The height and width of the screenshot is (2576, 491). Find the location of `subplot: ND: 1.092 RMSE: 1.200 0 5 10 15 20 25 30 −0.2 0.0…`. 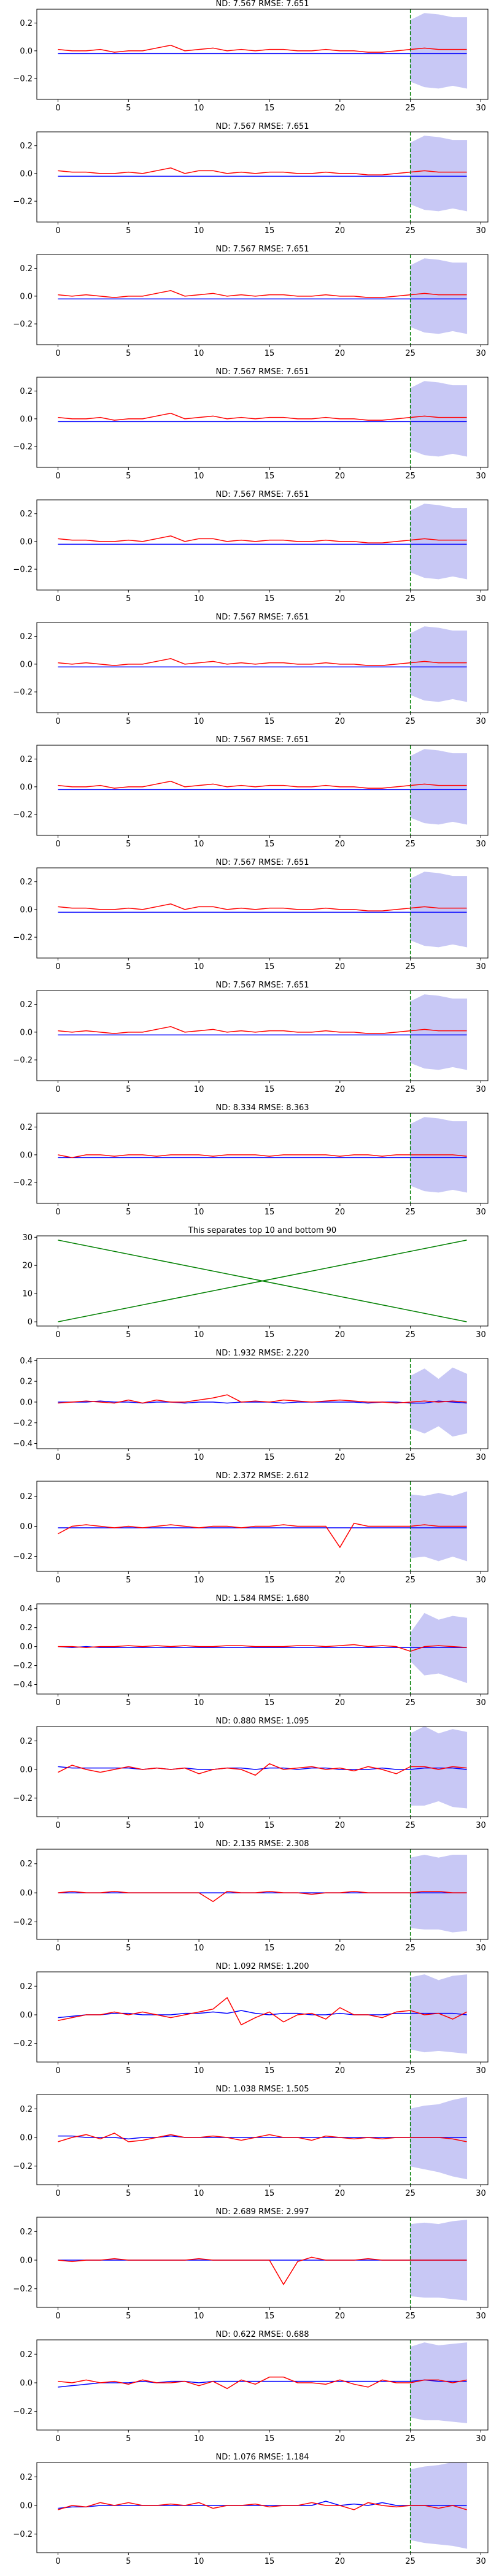

subplot: ND: 1.092 RMSE: 1.200 0 5 10 15 20 25 30 −0.2 0.0… is located at coordinates (251, 2019).